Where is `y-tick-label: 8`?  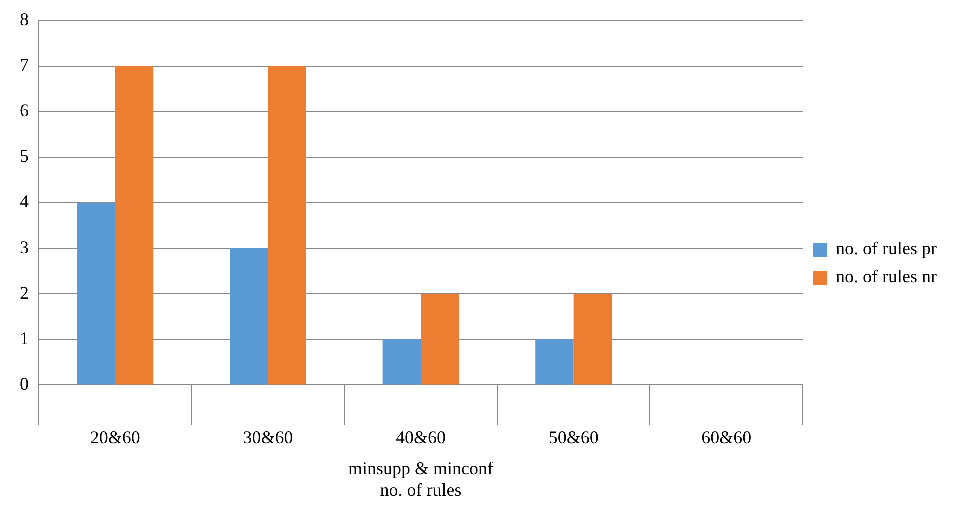 y-tick-label: 8 is located at coordinates (24, 20).